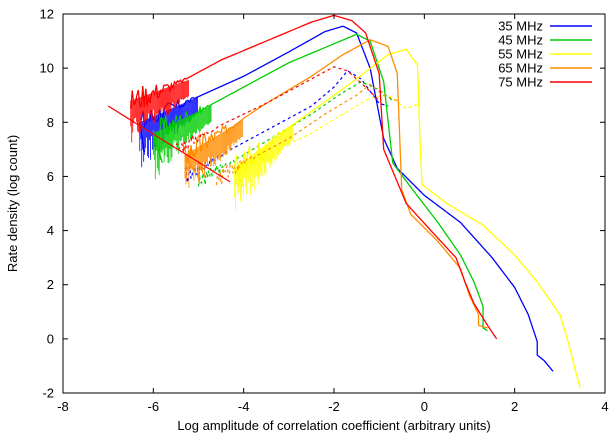 Image resolution: width=611 pixels, height=439 pixels. Describe the element at coordinates (520, 40) in the screenshot. I see `legend-label: 45 MHz` at that location.